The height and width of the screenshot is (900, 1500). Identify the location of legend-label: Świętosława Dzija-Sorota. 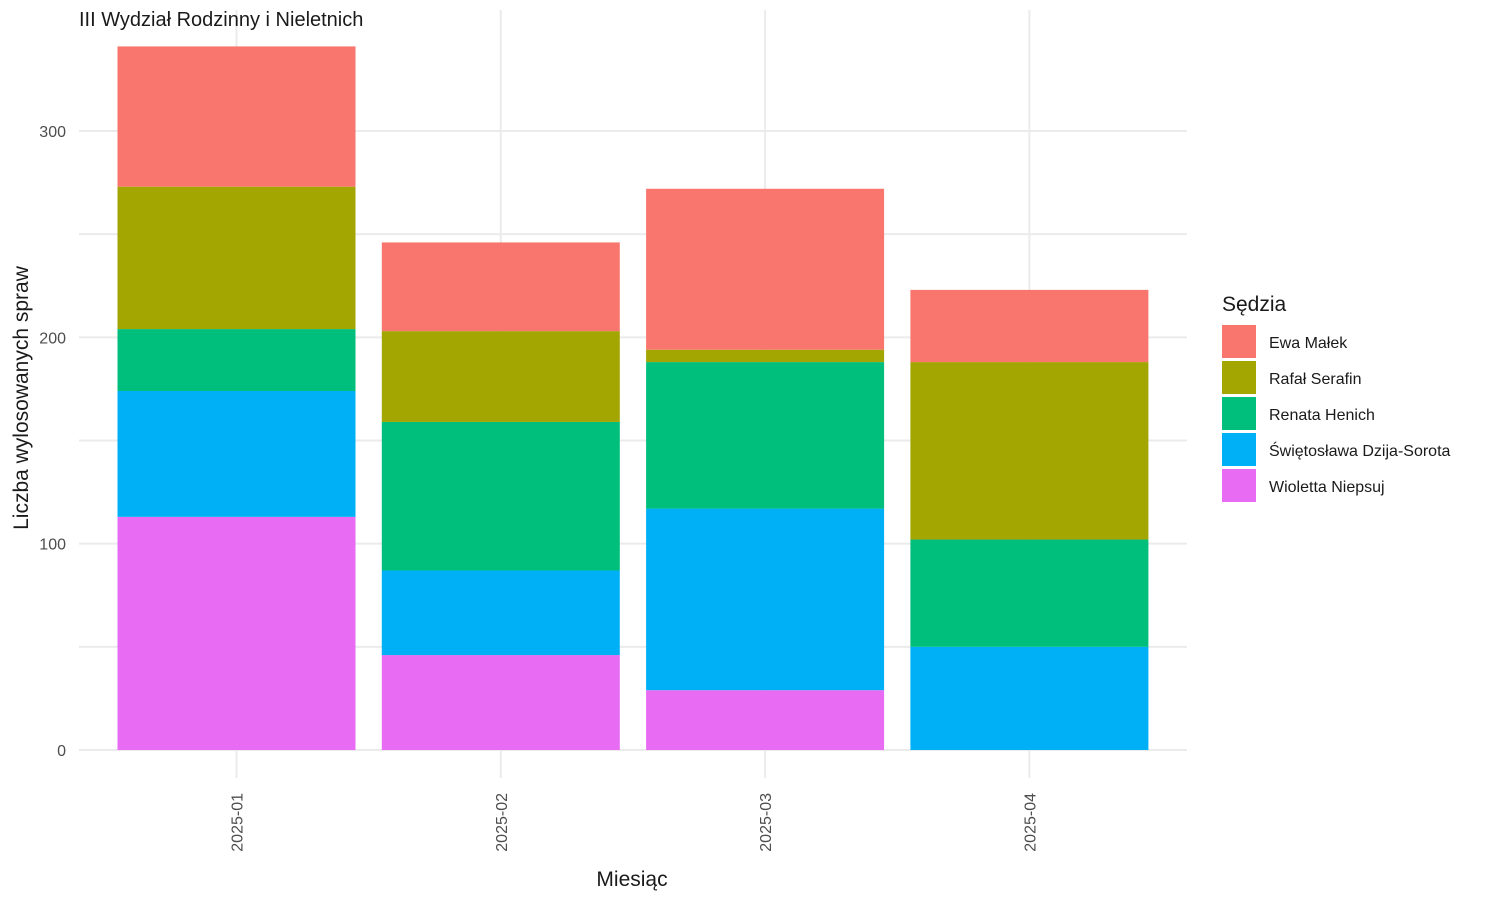
(1360, 450).